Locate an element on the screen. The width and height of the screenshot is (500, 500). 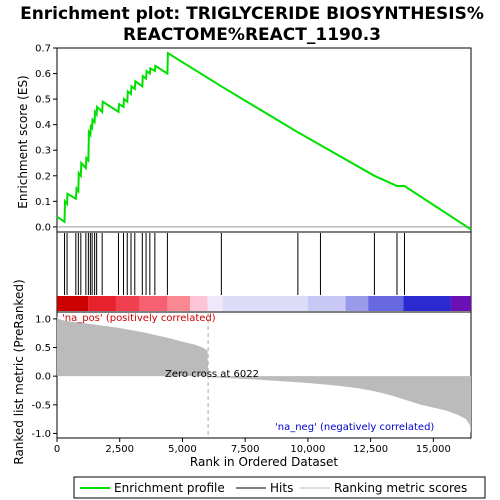
es-y-axis-label: Enrichment score (ES) is located at coordinates (23, 141).